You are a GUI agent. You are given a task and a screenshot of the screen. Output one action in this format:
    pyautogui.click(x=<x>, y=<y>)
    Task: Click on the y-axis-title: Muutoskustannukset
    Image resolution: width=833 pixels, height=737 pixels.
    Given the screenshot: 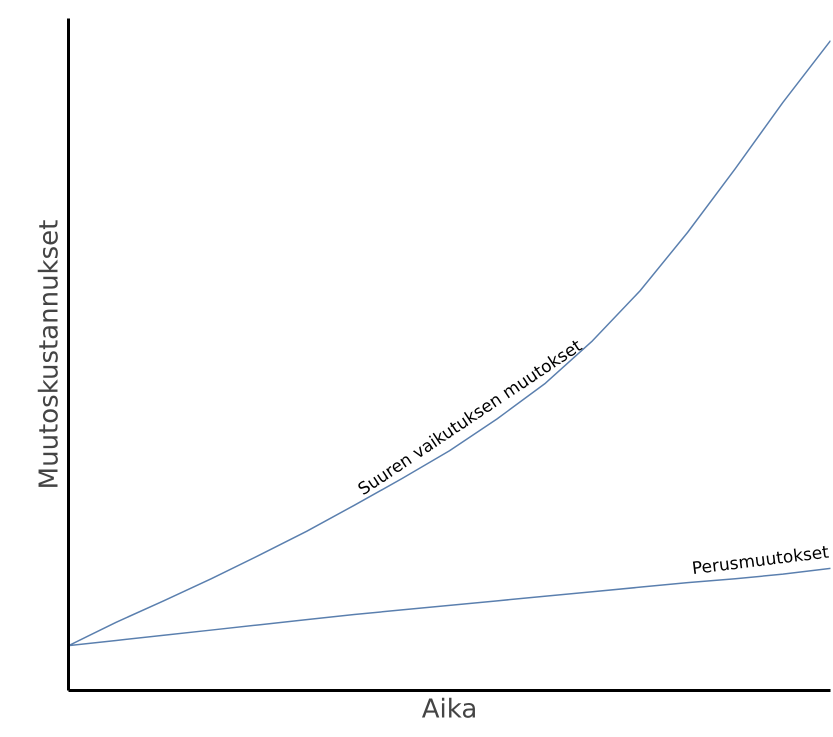 What is the action you would take?
    pyautogui.click(x=49, y=355)
    